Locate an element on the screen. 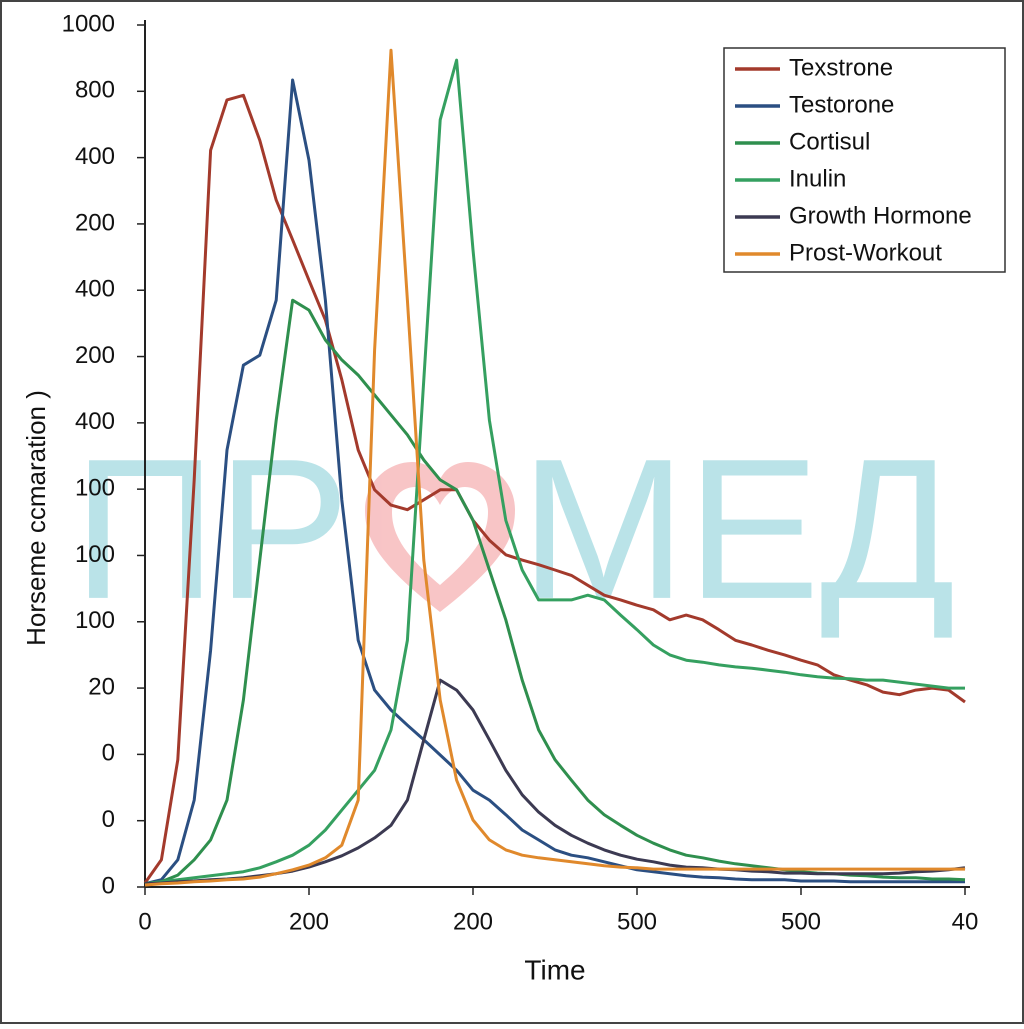 Image resolution: width=1024 pixels, height=1029 pixels. y-tick-label: 20 is located at coordinates (101, 686).